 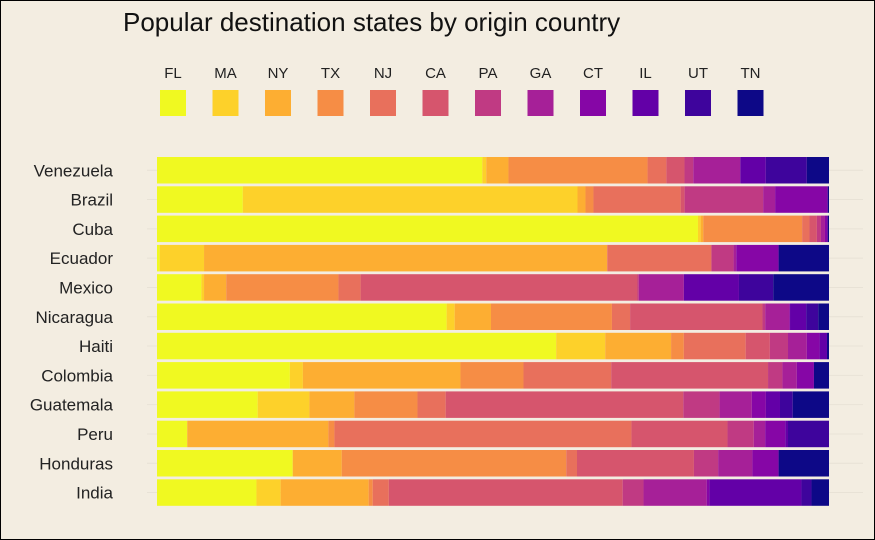 What do you see at coordinates (383, 73) in the screenshot?
I see `legend-label-nj: NJ` at bounding box center [383, 73].